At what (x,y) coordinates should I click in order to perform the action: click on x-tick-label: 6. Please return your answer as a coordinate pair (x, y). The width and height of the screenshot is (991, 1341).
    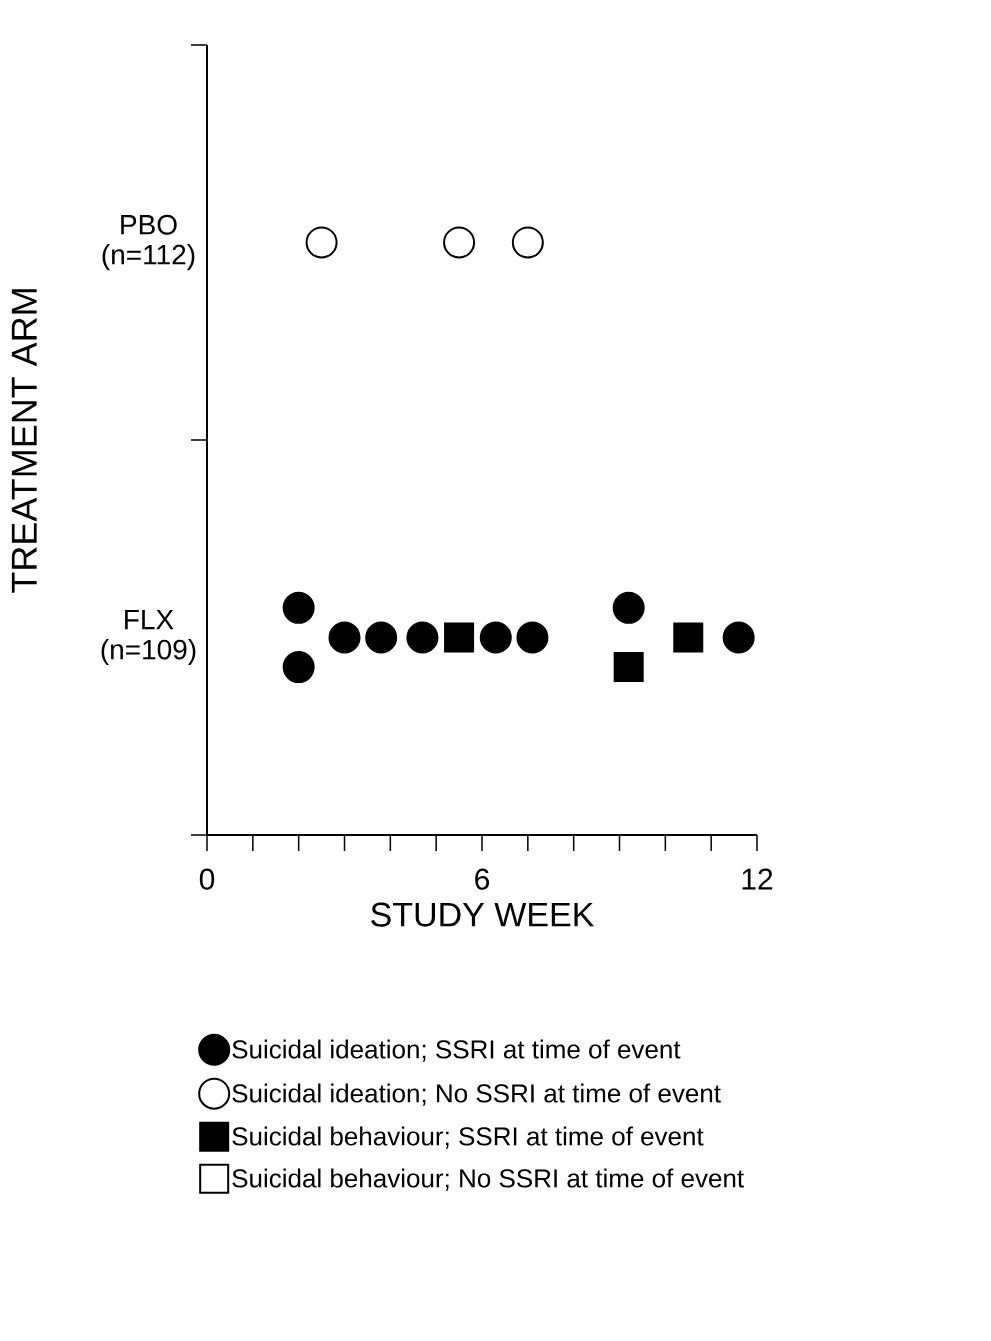
    Looking at the image, I should click on (482, 879).